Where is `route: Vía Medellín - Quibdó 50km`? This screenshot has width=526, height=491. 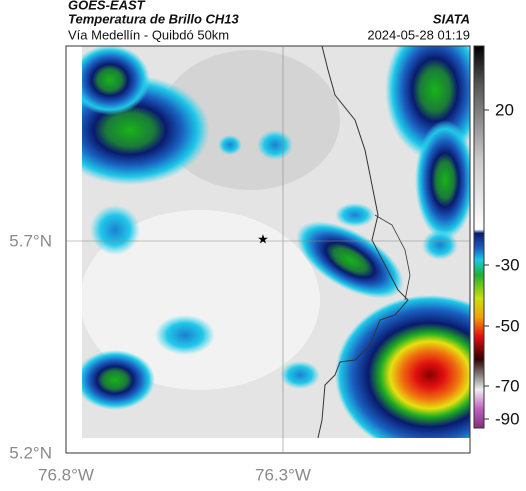 route: Vía Medellín - Quibdó 50km is located at coordinates (148, 34).